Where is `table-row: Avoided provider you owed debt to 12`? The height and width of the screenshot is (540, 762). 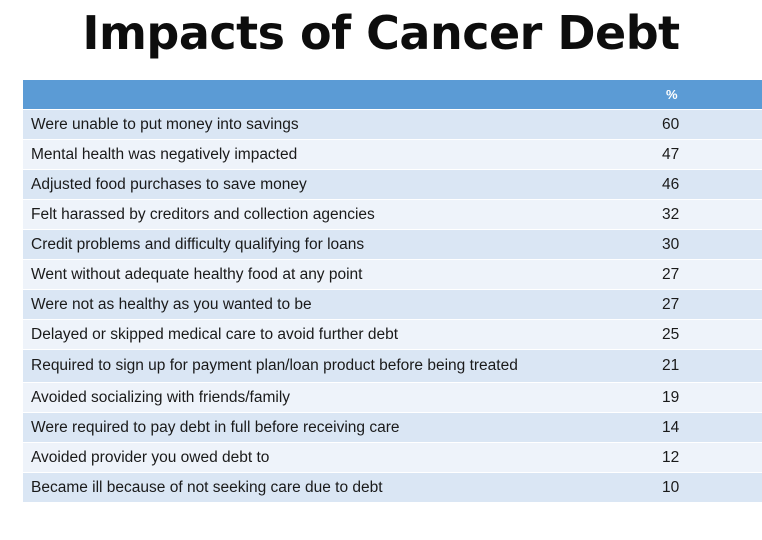 table-row: Avoided provider you owed debt to 12 is located at coordinates (392, 457).